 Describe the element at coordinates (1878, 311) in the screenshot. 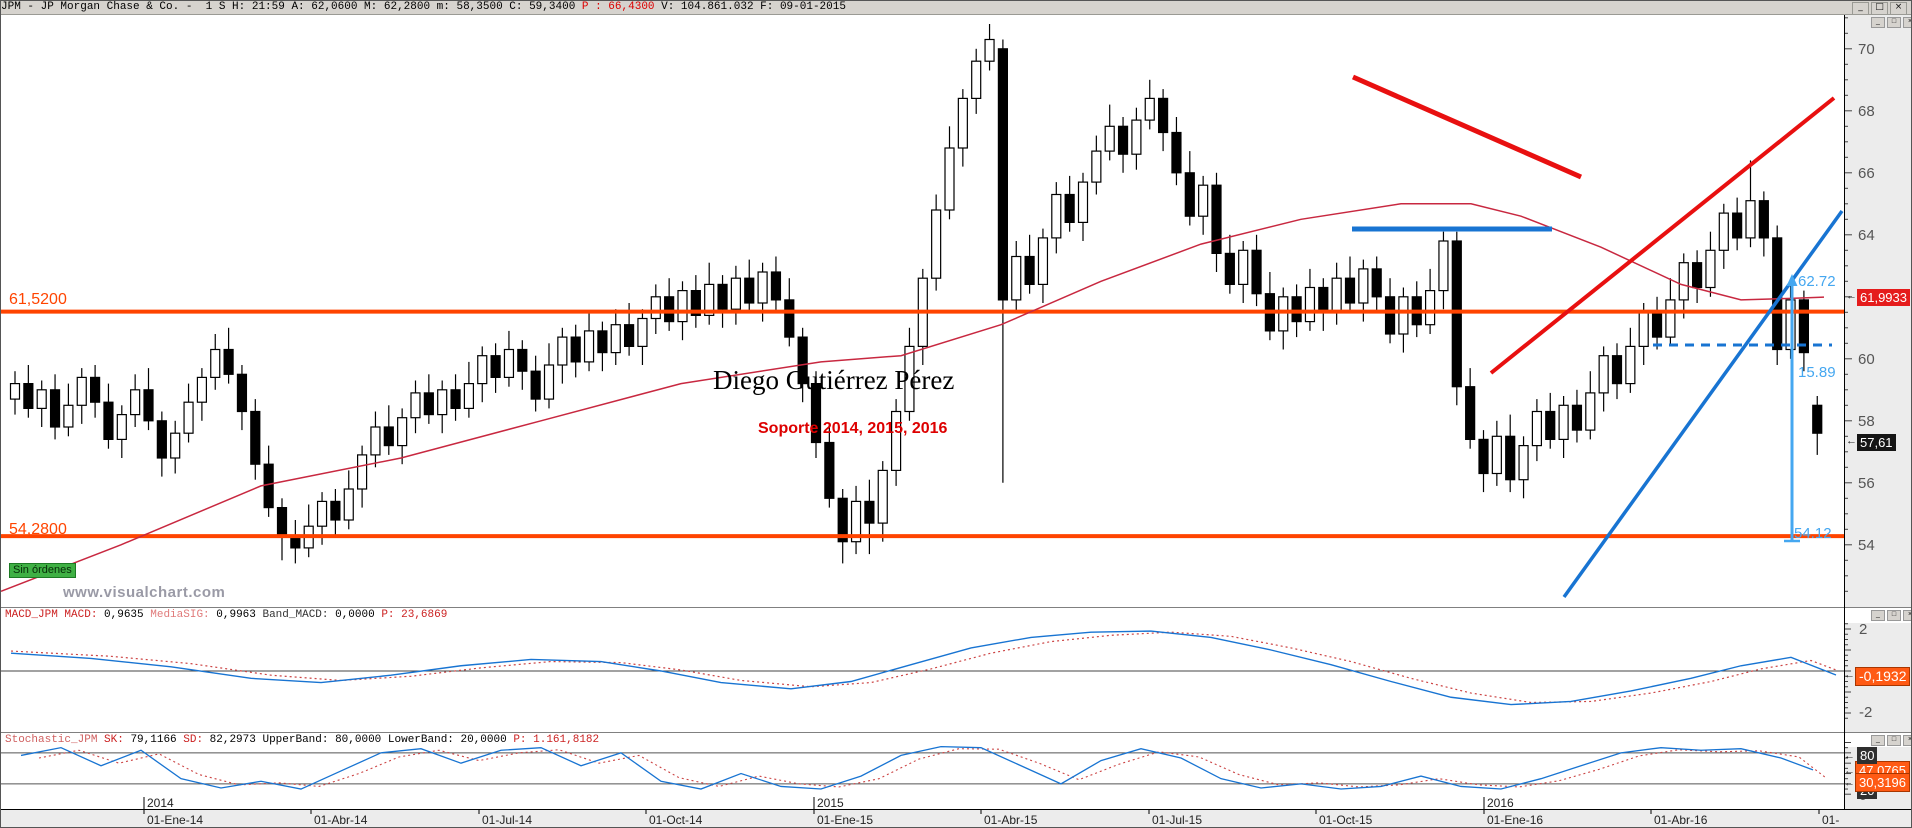

I see `price-axis-column` at that location.